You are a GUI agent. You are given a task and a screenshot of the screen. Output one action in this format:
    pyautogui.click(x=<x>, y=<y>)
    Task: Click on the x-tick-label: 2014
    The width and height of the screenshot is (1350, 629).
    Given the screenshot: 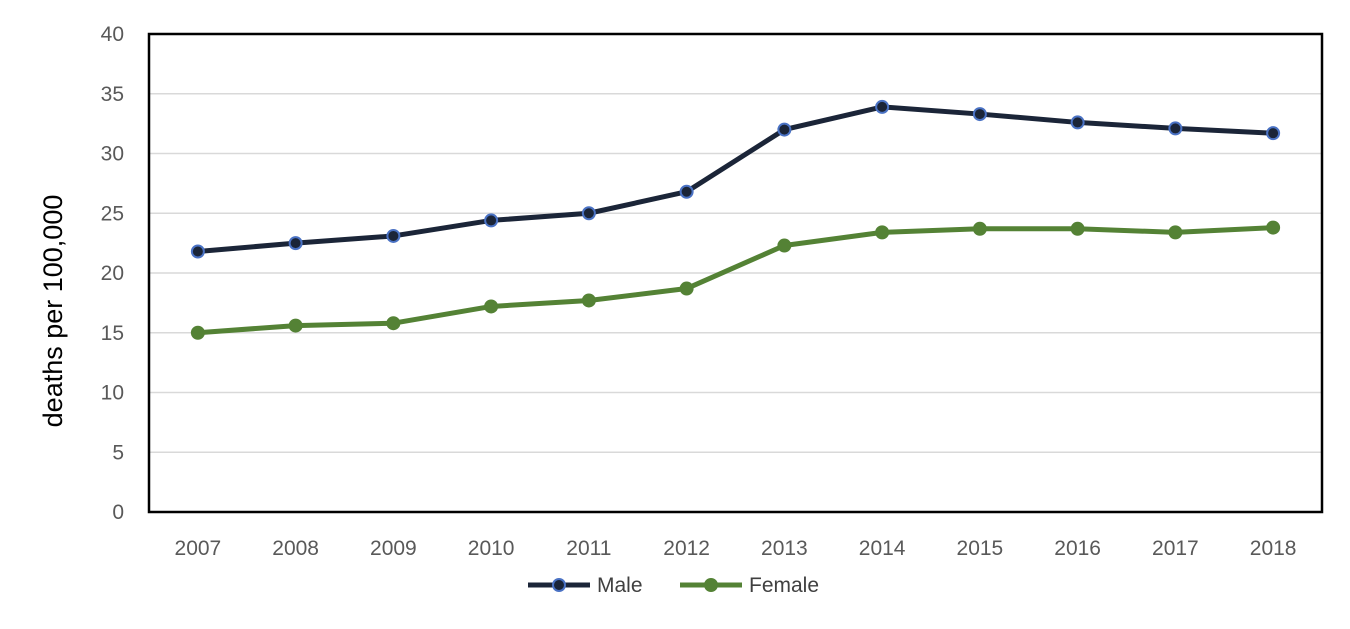 What is the action you would take?
    pyautogui.click(x=882, y=548)
    